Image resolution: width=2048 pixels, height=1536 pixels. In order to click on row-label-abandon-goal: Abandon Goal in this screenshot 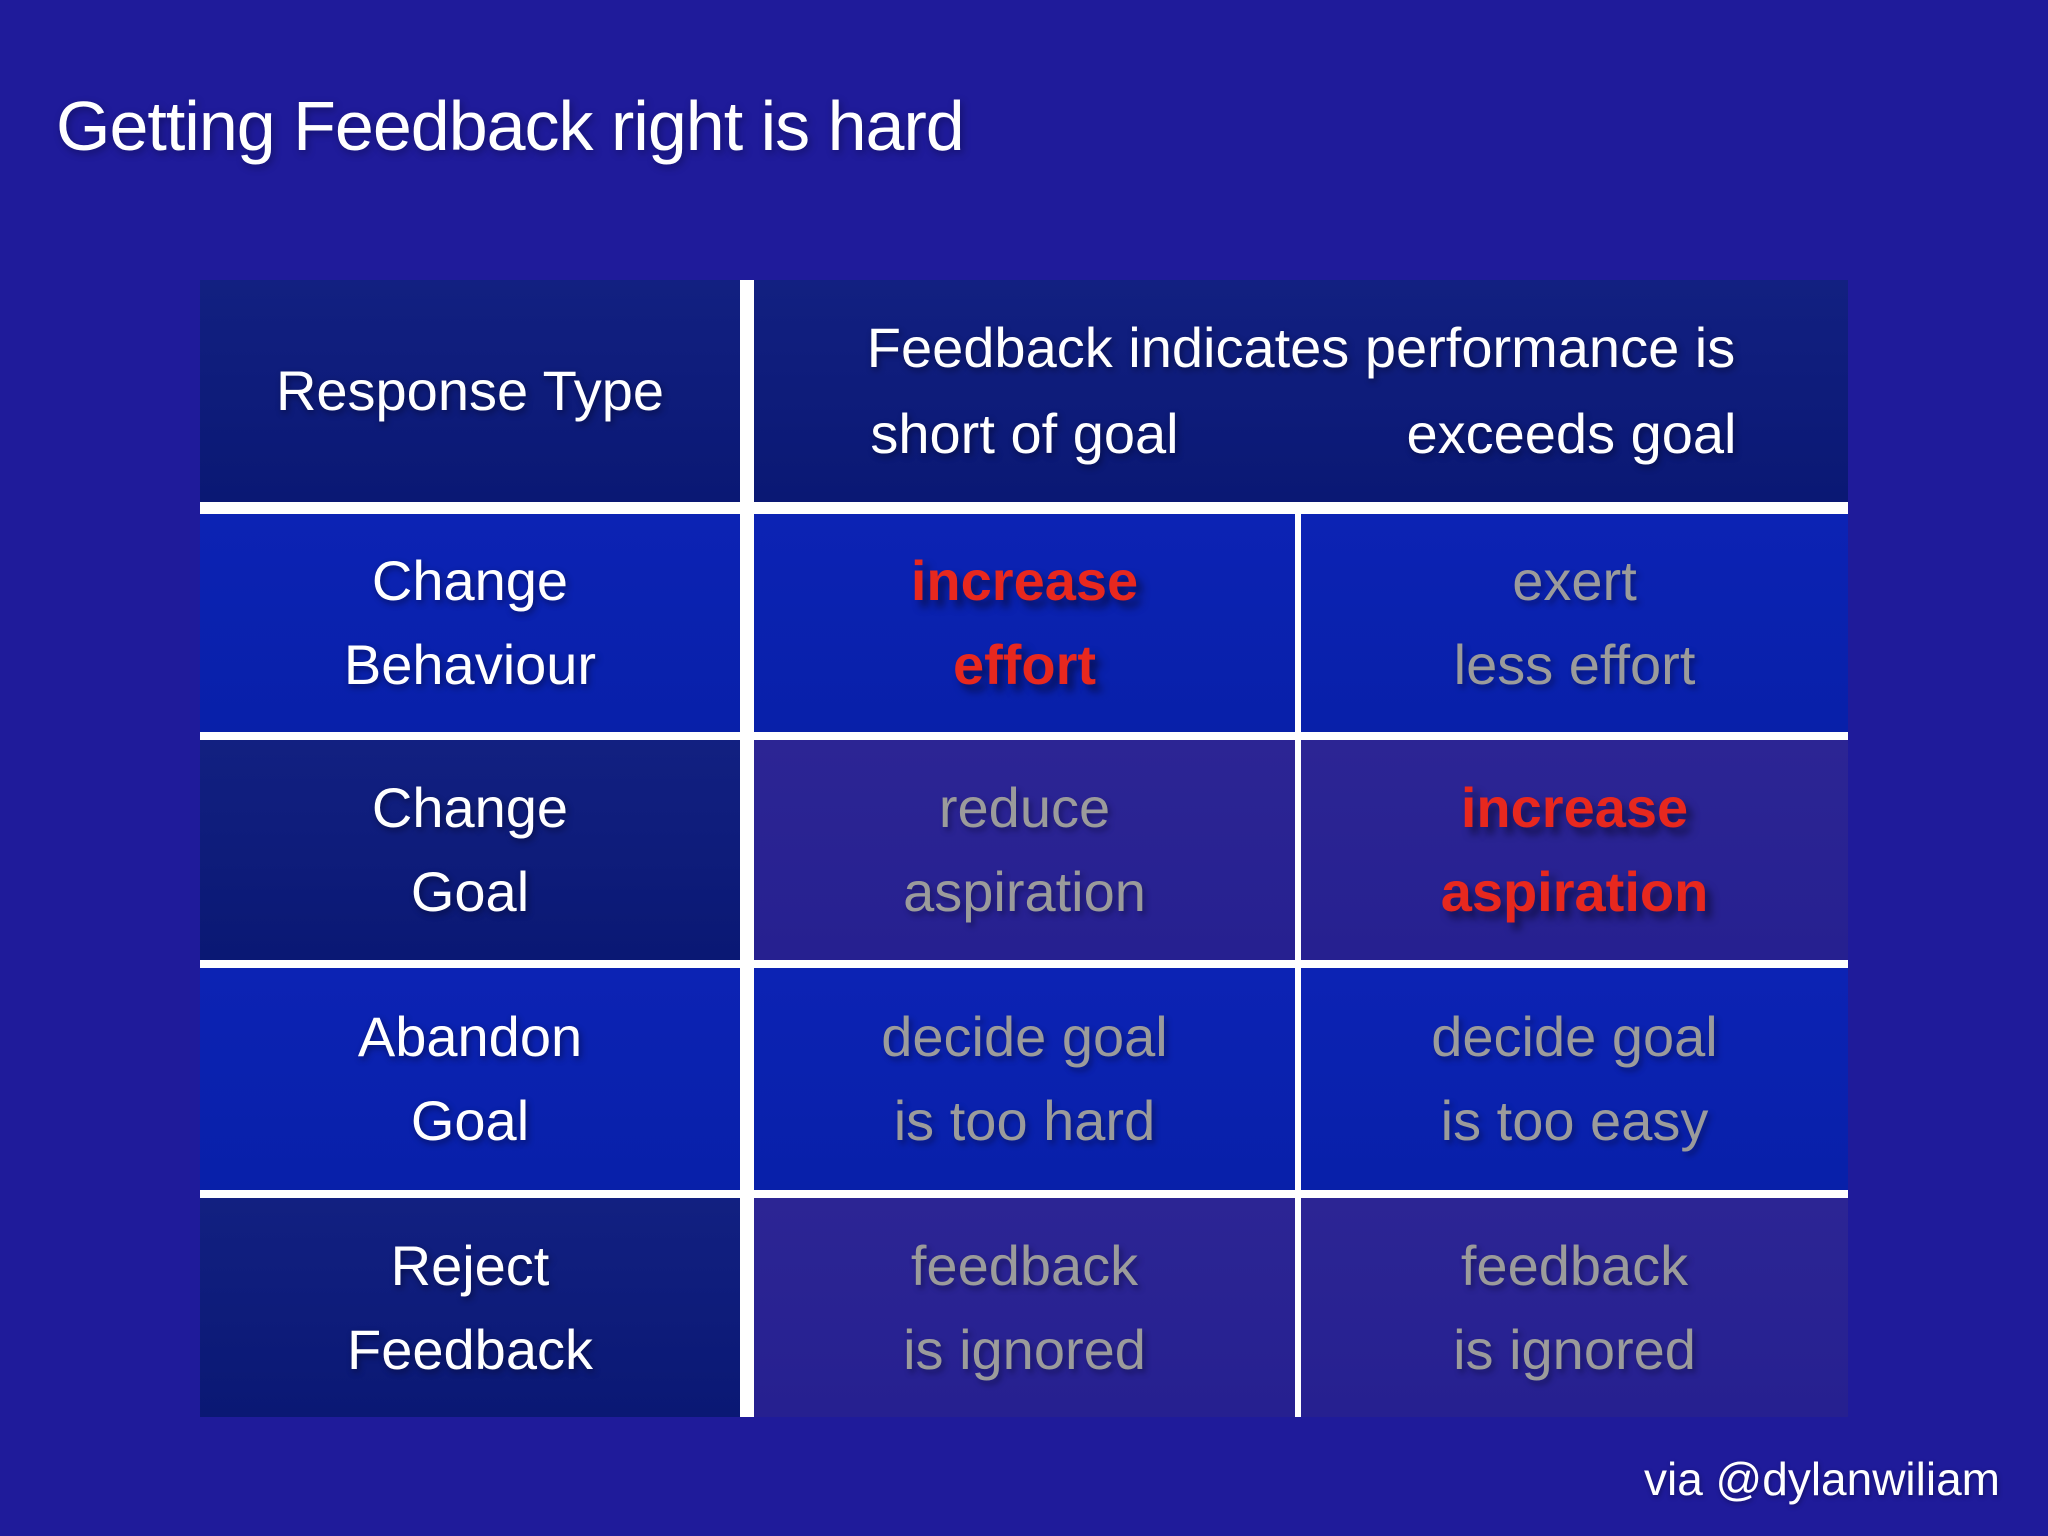, I will do `click(470, 1079)`.